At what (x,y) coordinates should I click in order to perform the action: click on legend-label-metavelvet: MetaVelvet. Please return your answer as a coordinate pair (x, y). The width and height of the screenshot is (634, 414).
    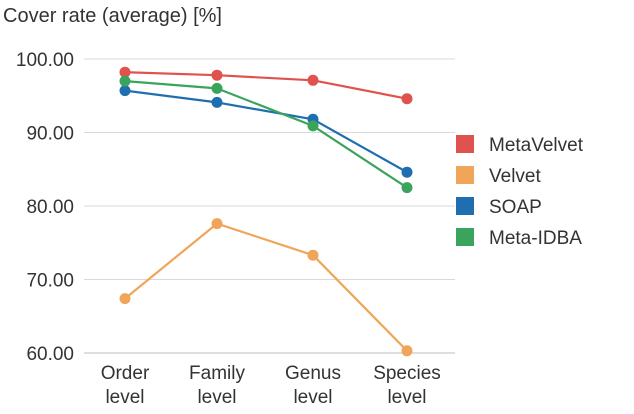
    Looking at the image, I should click on (536, 145).